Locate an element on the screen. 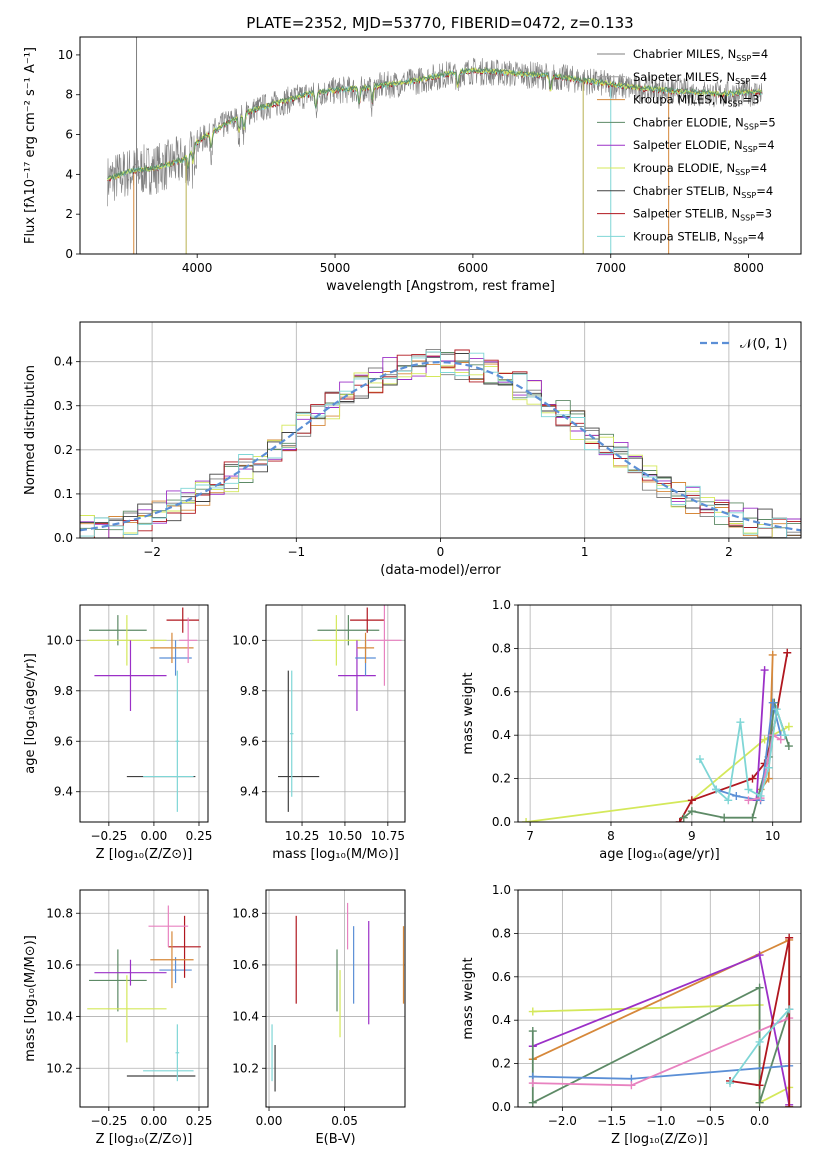 The height and width of the screenshot is (1170, 819). legend-entry: Chabrier STELIB, NSSP=4 is located at coordinates (703, 192).